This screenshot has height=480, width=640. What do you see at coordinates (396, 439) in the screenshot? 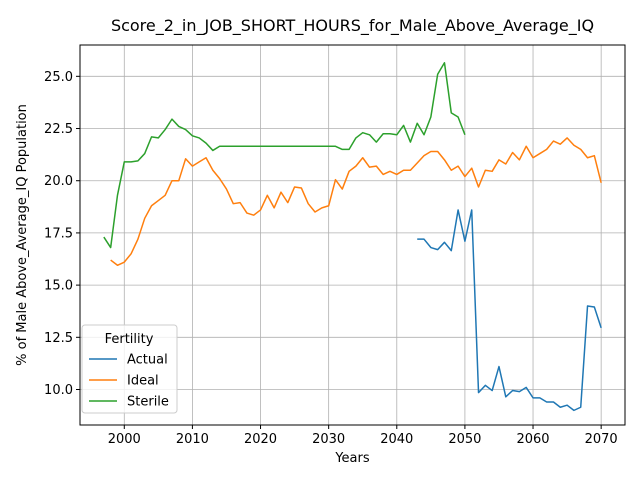
I see `x-tick-label: 2040` at bounding box center [396, 439].